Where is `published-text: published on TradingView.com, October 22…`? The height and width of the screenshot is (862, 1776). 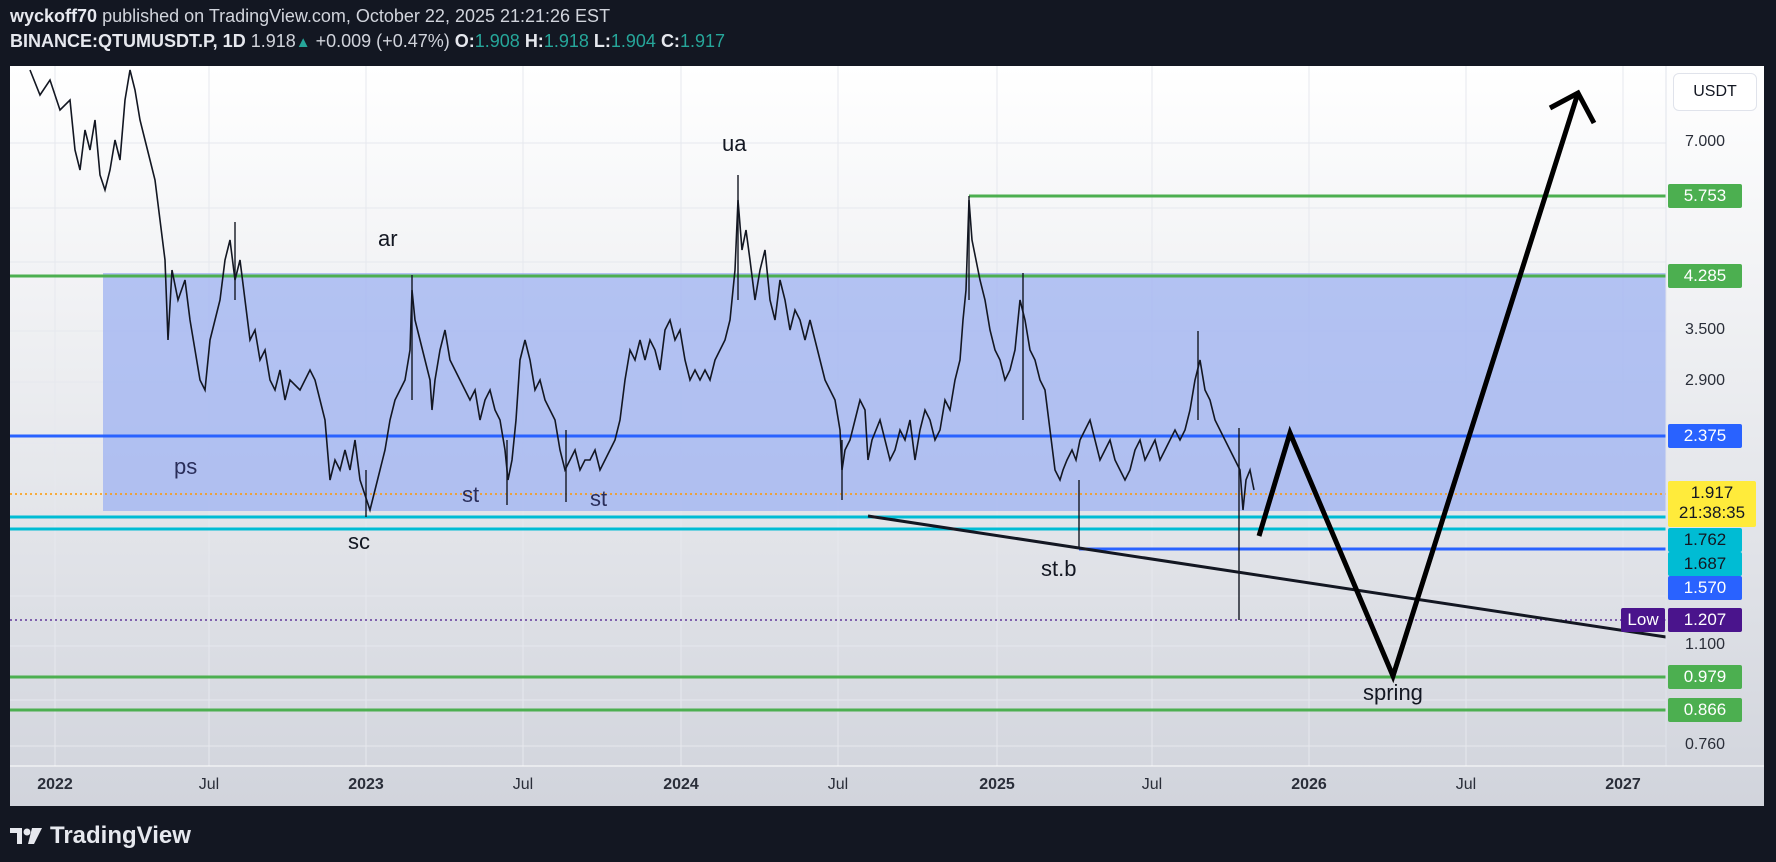 published-text: published on TradingView.com, October 22… is located at coordinates (356, 16).